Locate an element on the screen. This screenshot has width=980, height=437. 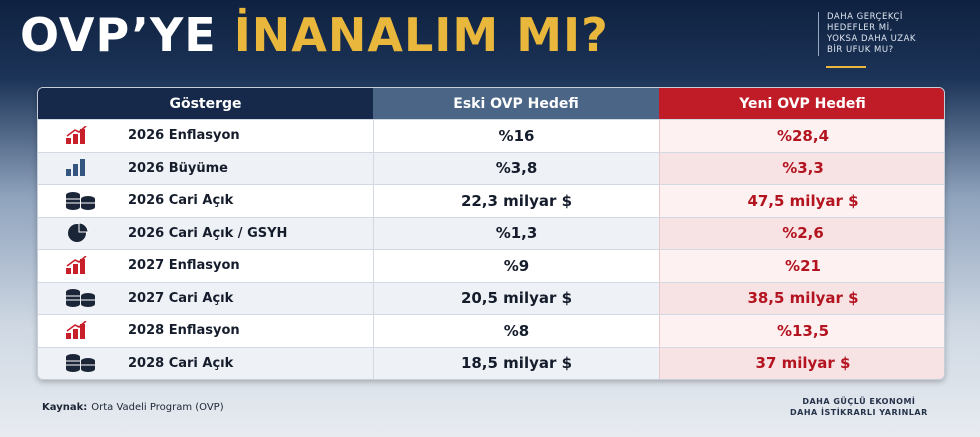
source: Kaynak: Orta Vadeli Program (OVP) is located at coordinates (133, 407).